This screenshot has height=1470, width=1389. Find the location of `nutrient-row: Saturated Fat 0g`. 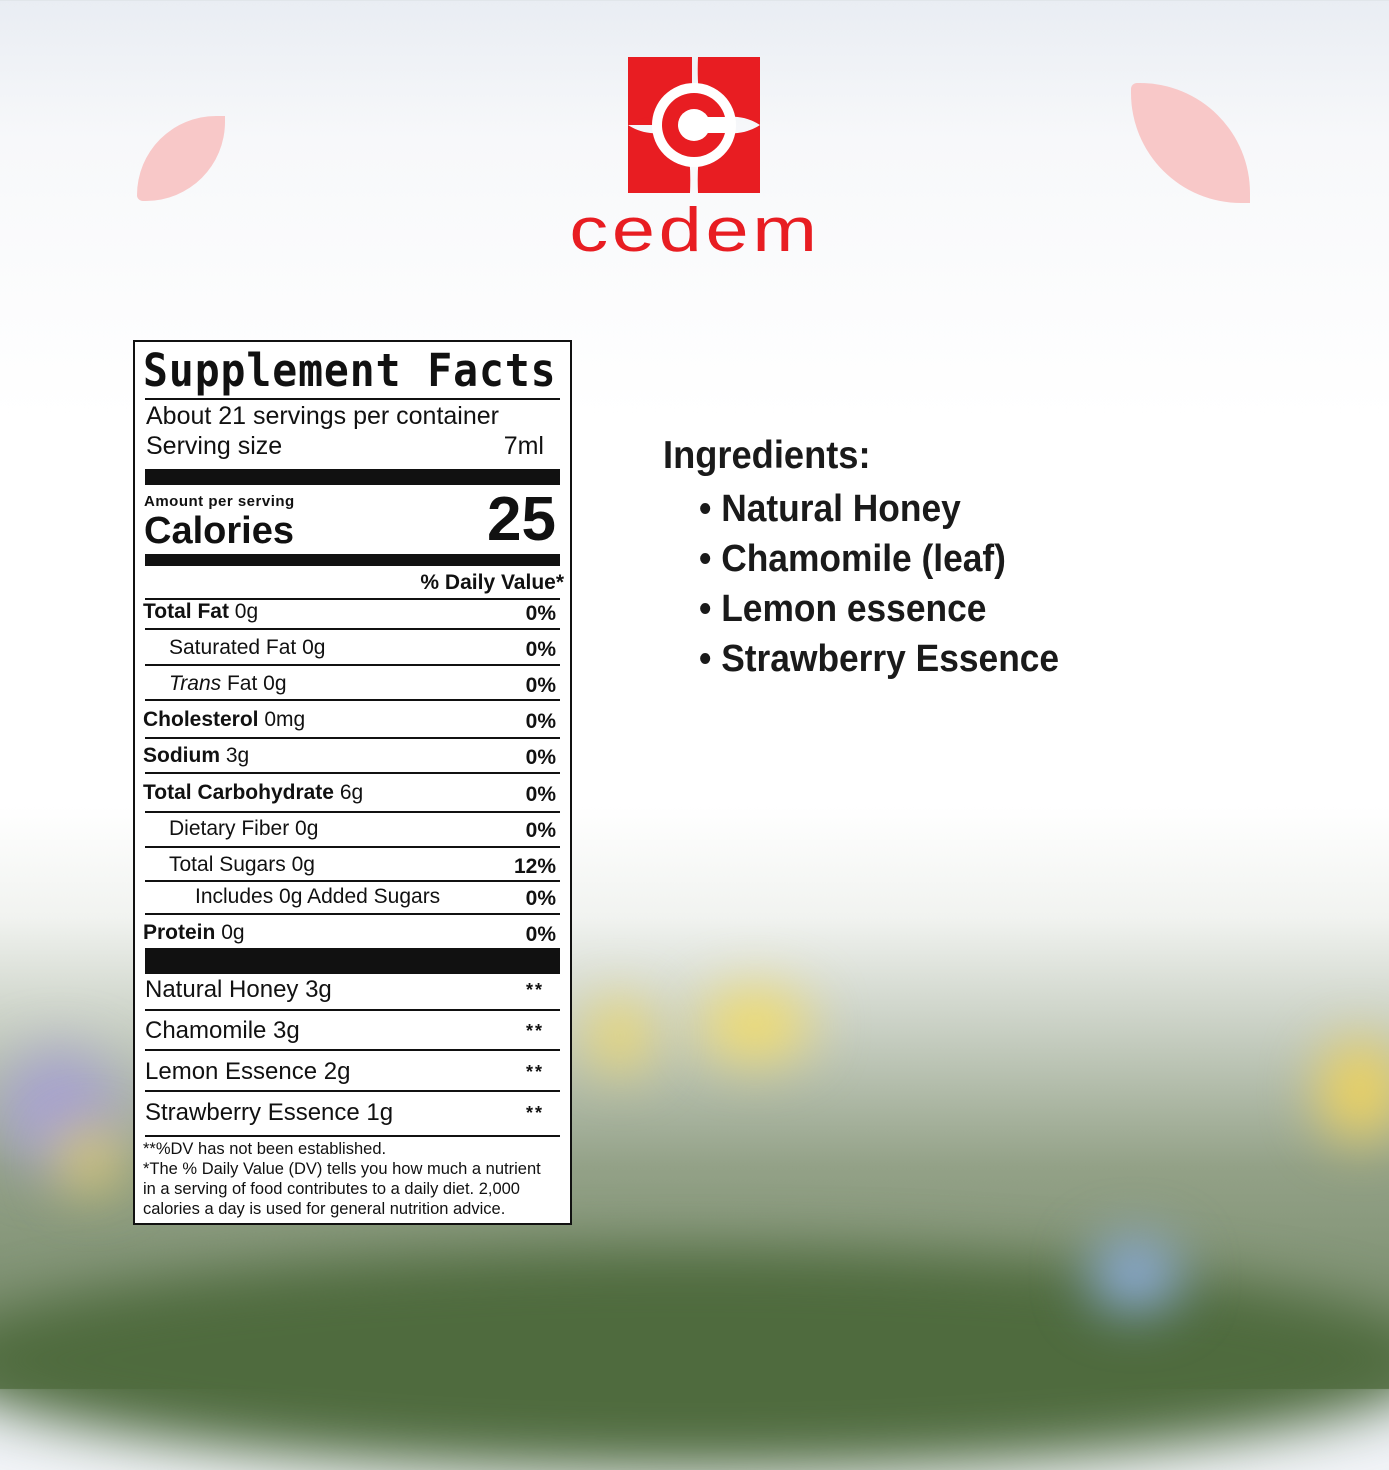

nutrient-row: Saturated Fat 0g is located at coordinates (247, 648).